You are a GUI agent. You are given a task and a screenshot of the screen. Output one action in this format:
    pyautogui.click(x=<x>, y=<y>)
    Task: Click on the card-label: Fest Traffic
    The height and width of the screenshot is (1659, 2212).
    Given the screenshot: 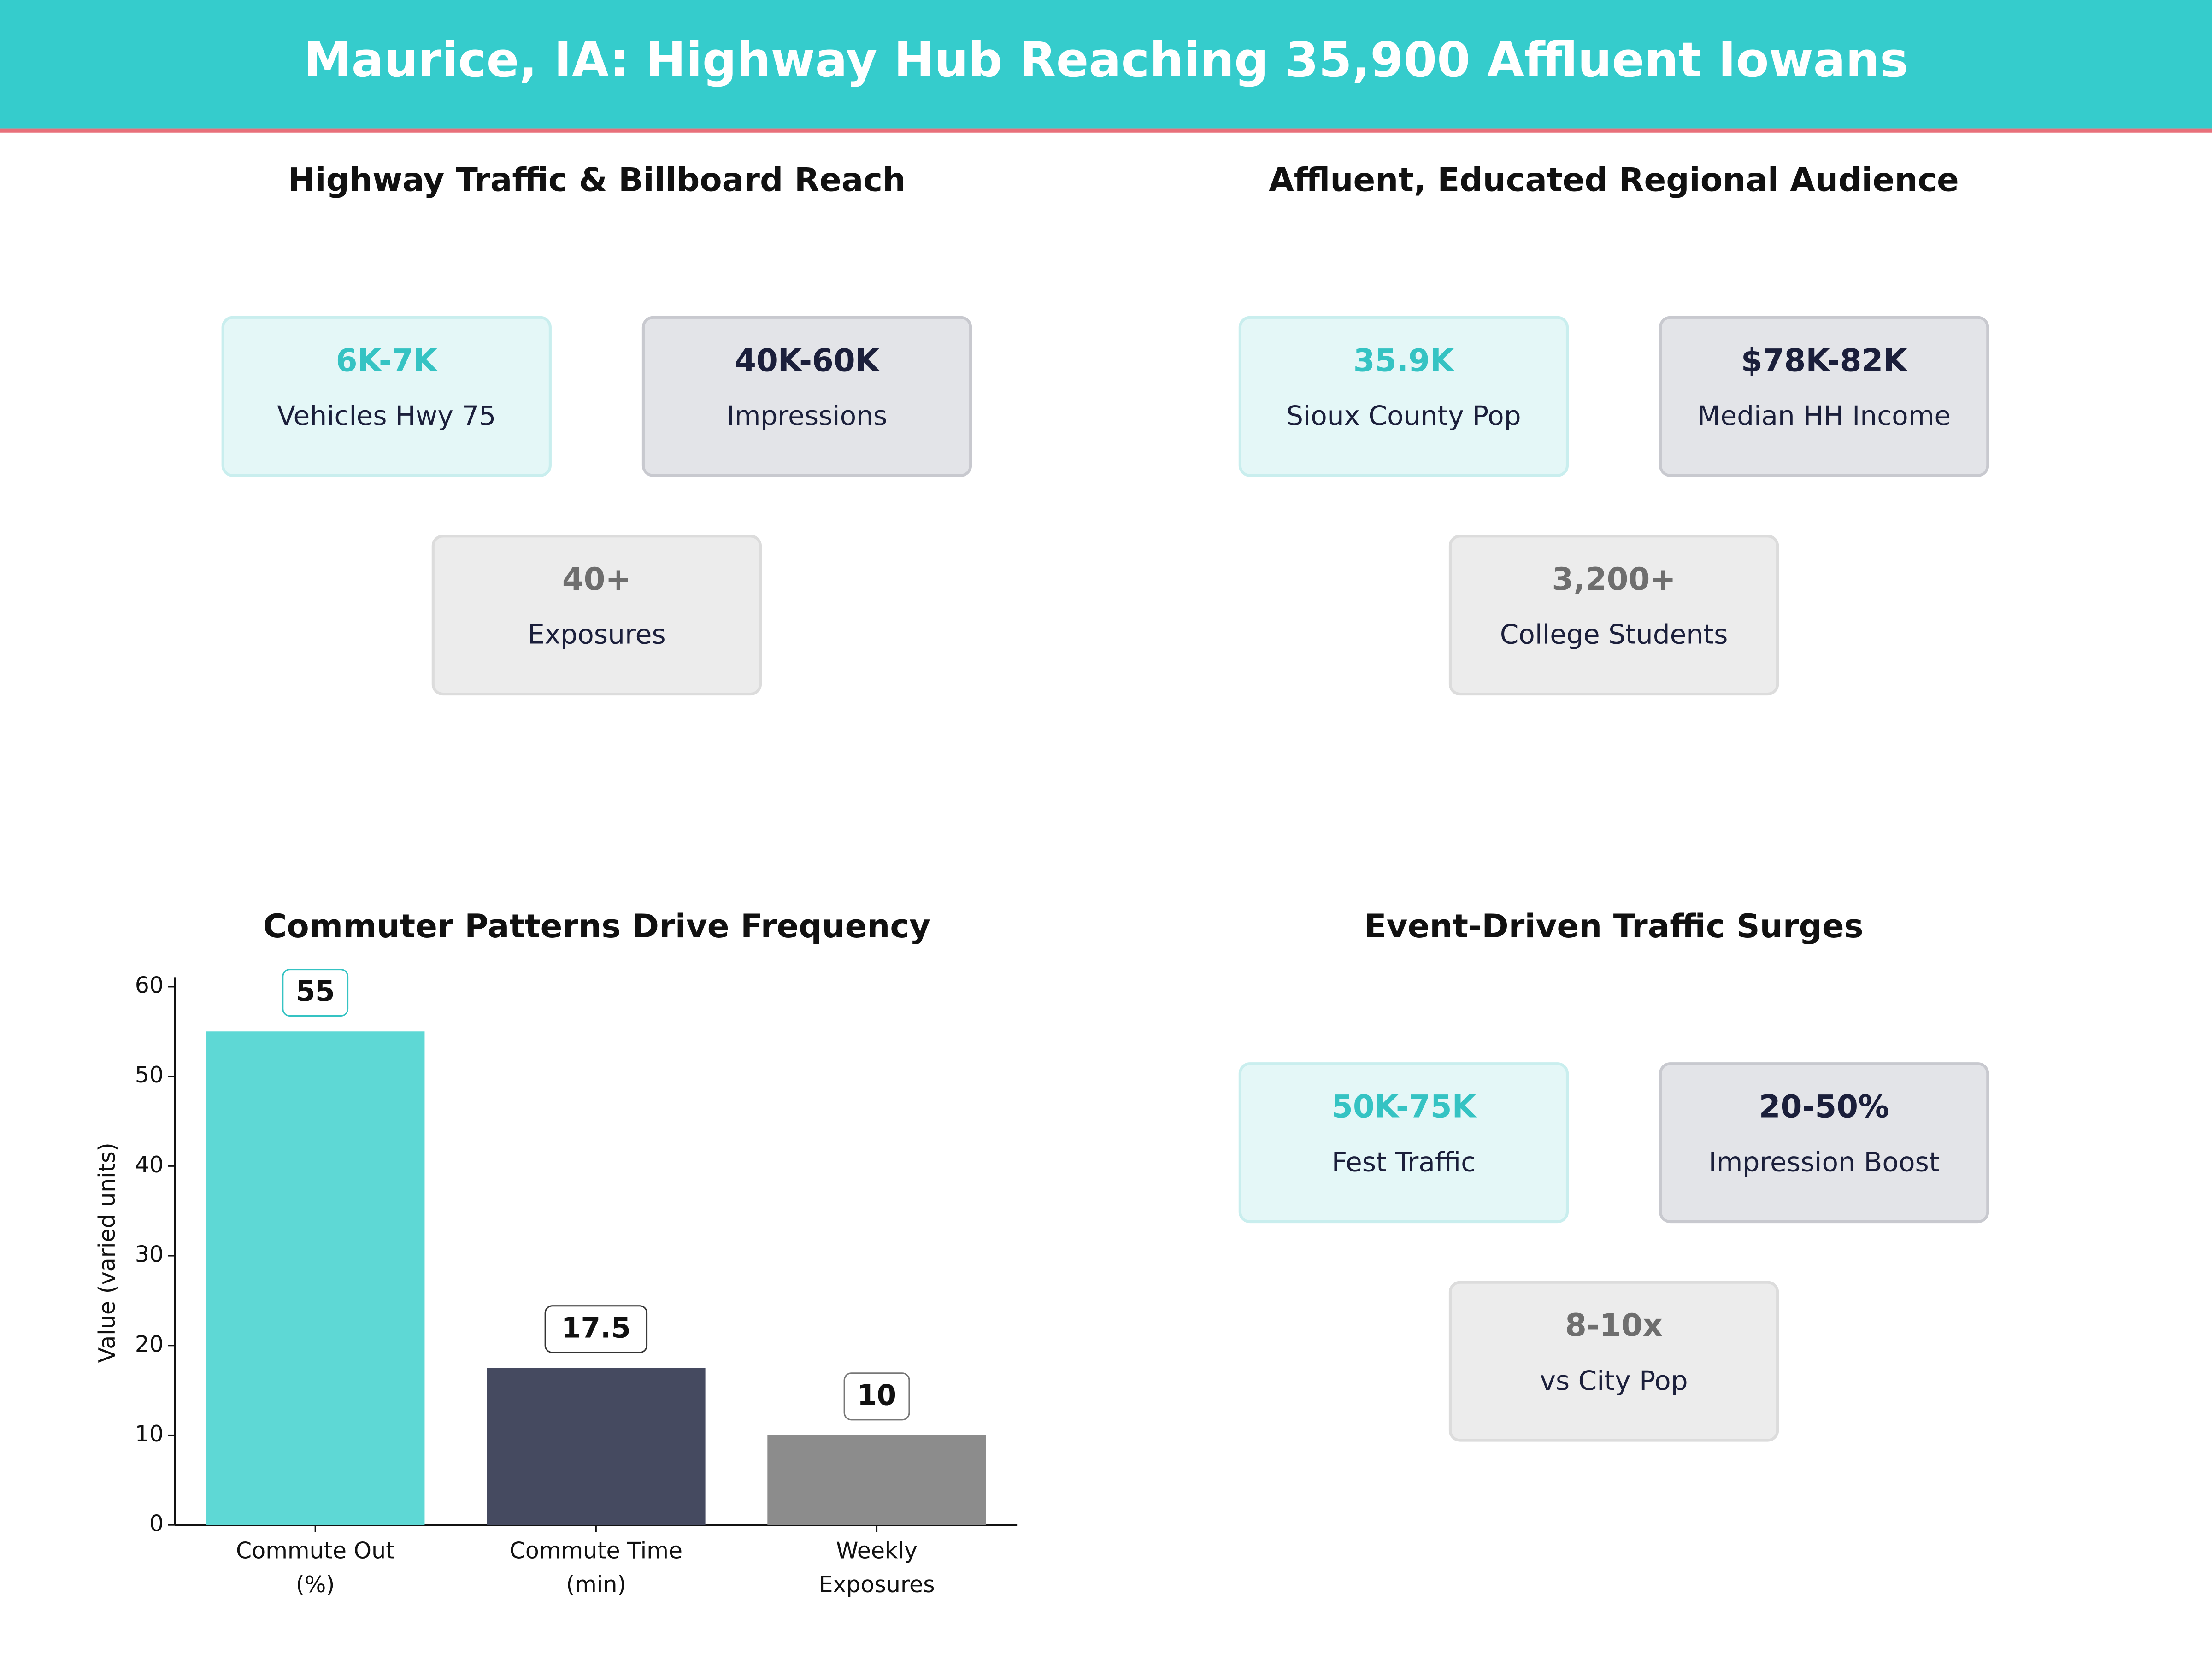 What is the action you would take?
    pyautogui.click(x=1404, y=1162)
    